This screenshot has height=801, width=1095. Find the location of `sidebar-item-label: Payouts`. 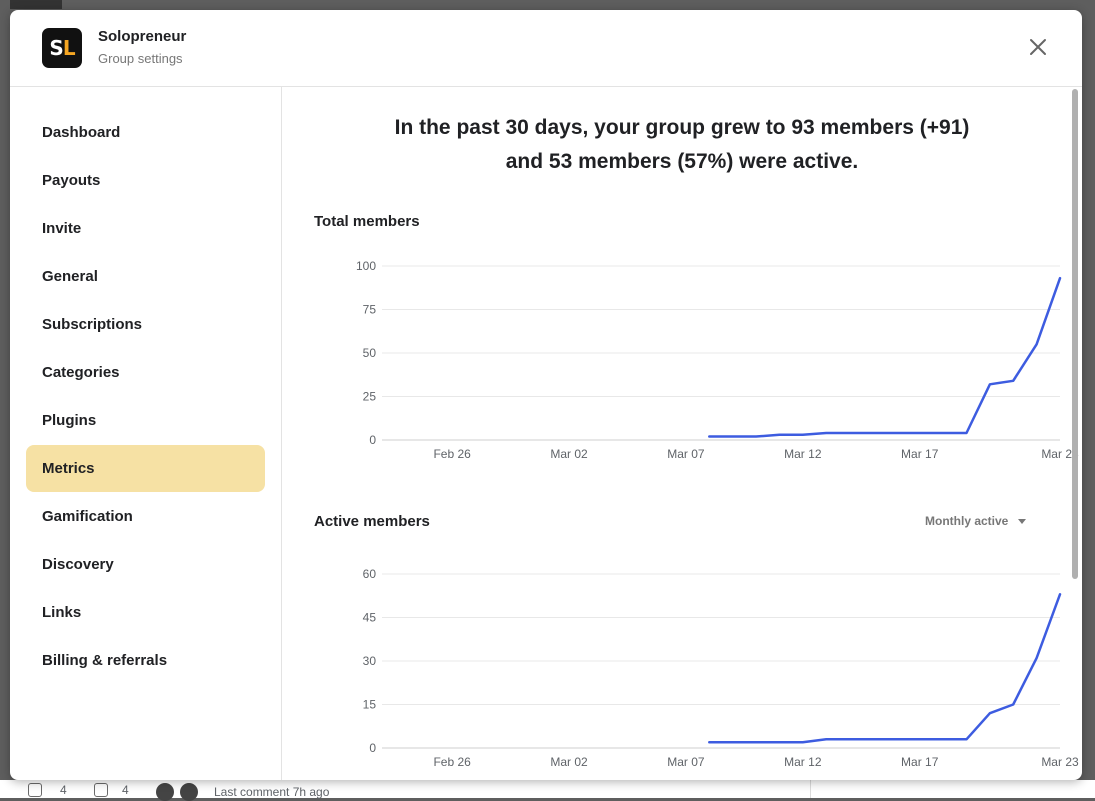

sidebar-item-label: Payouts is located at coordinates (71, 180).